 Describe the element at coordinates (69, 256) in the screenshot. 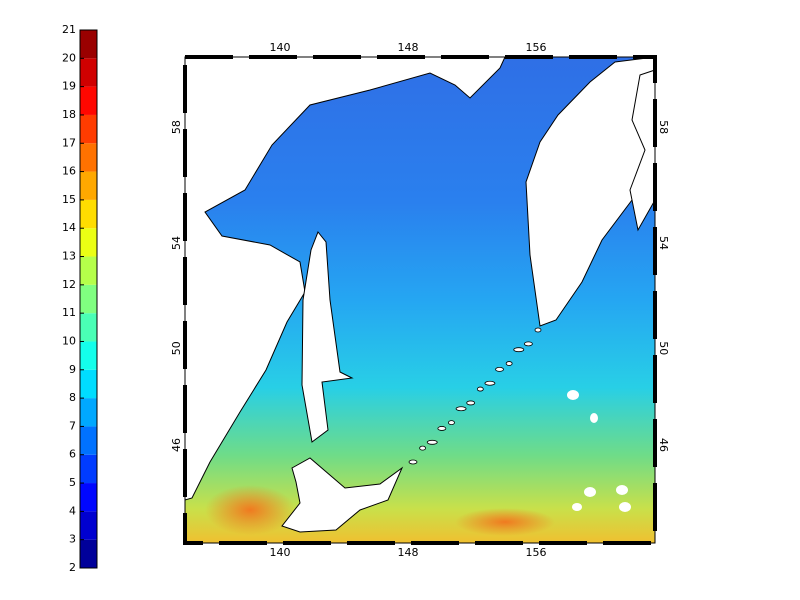

I see `colorbar-label: 13` at that location.